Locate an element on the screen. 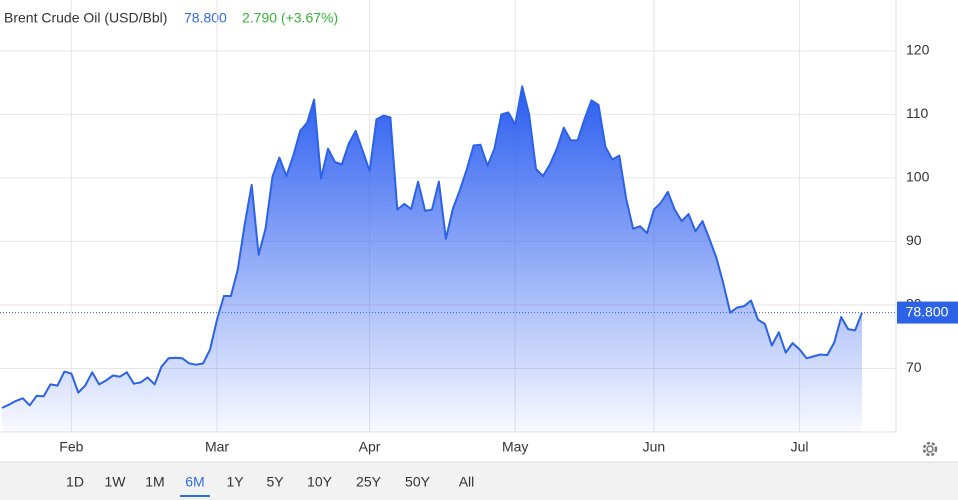  range-button: 25Y is located at coordinates (369, 482).